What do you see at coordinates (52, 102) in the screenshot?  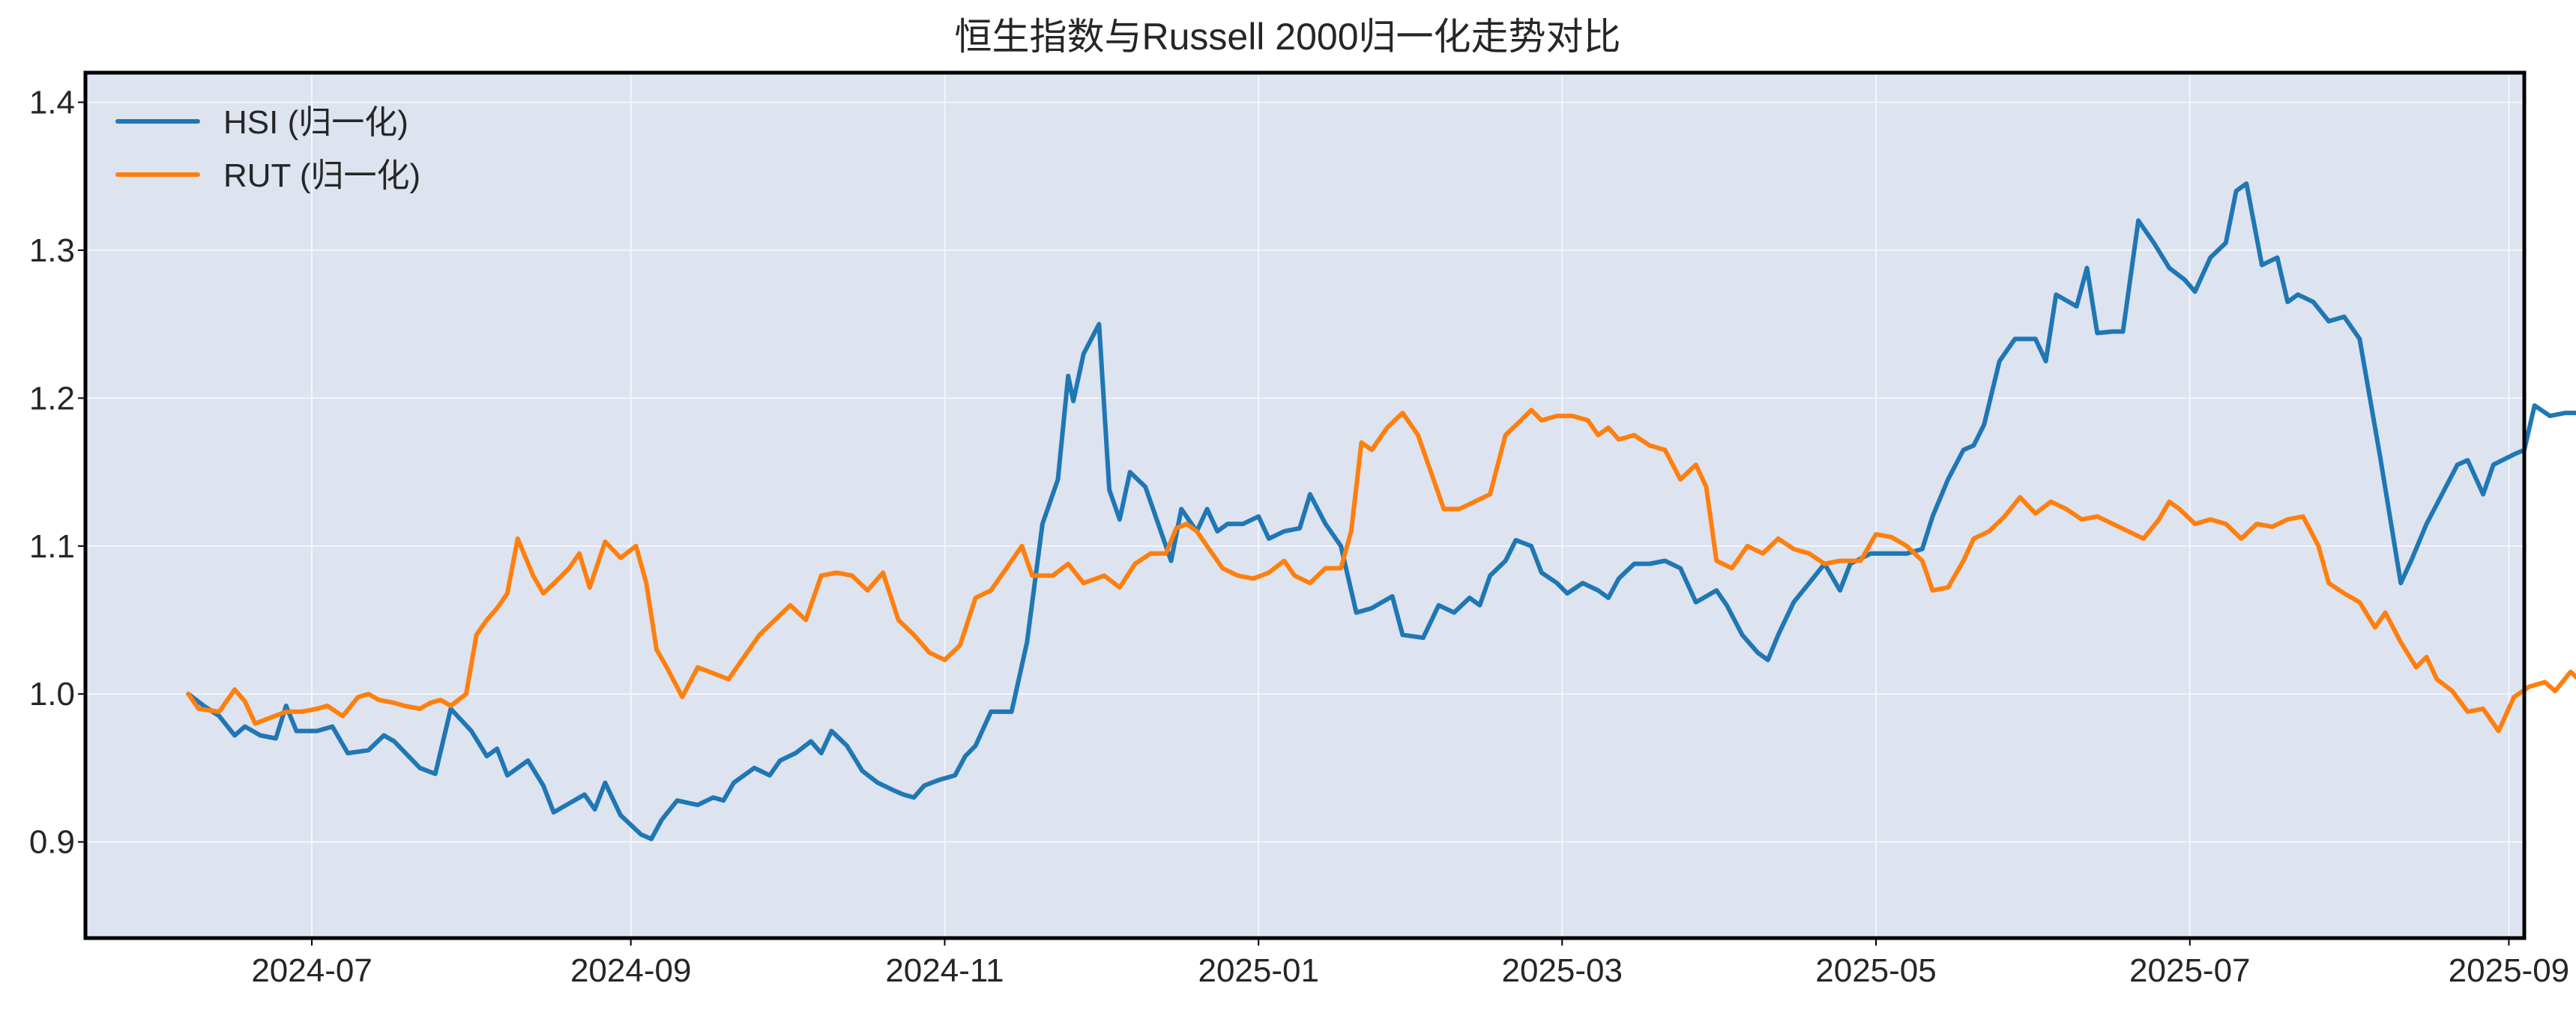 I see `y-tick-label: 1.4` at bounding box center [52, 102].